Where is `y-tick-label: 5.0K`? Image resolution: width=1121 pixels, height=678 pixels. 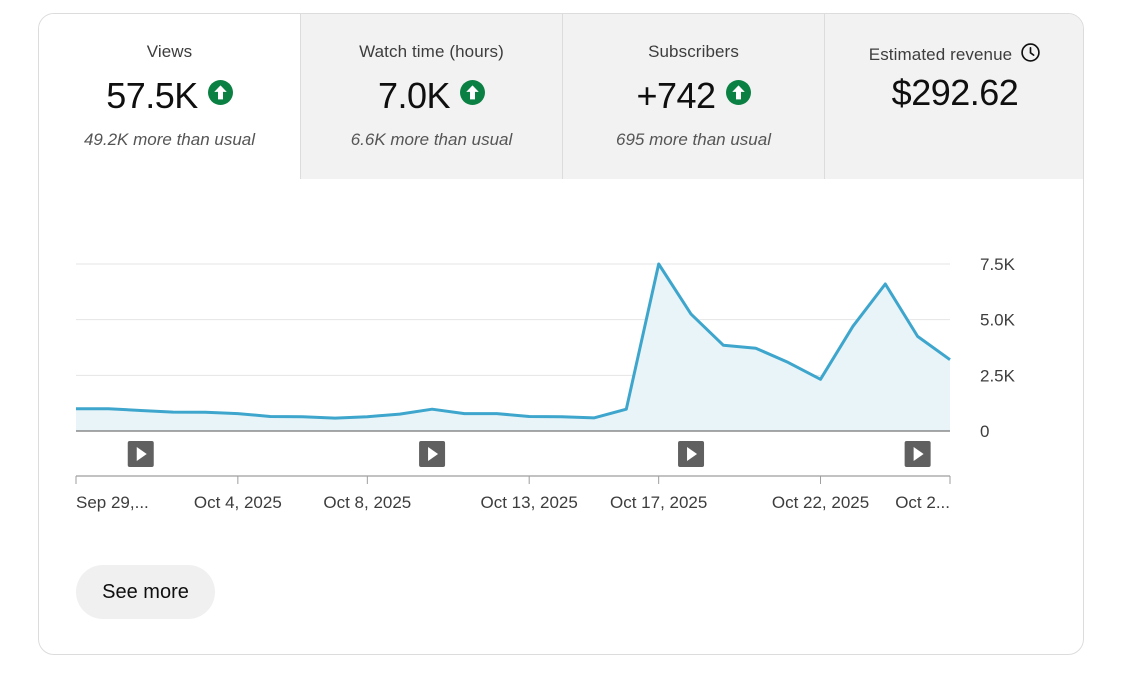 y-tick-label: 5.0K is located at coordinates (998, 320).